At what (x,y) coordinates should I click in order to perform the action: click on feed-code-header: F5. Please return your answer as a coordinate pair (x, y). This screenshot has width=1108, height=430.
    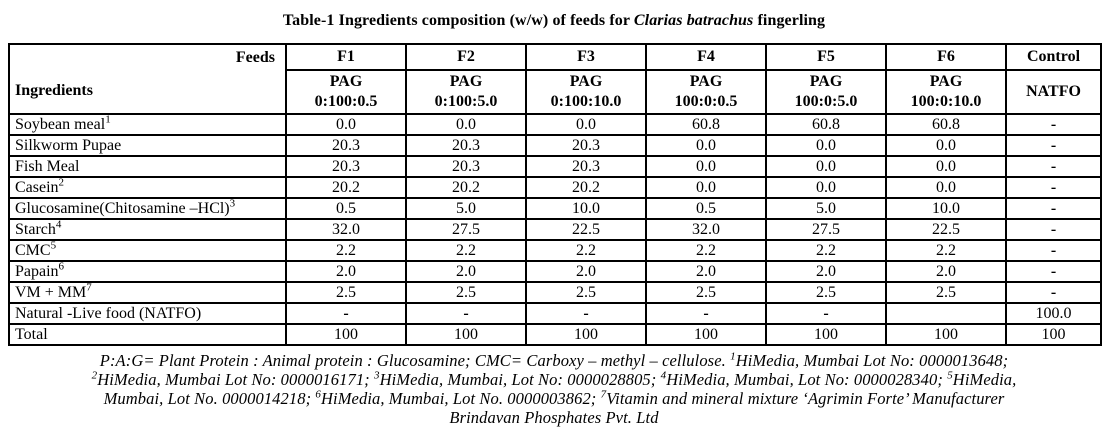
    Looking at the image, I should click on (826, 57).